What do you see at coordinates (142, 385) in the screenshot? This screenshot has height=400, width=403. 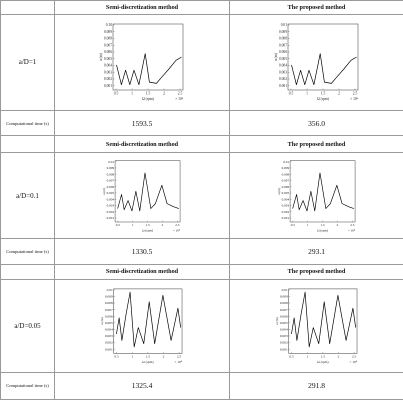 I see `computational-time-value: 1325.4` at bounding box center [142, 385].